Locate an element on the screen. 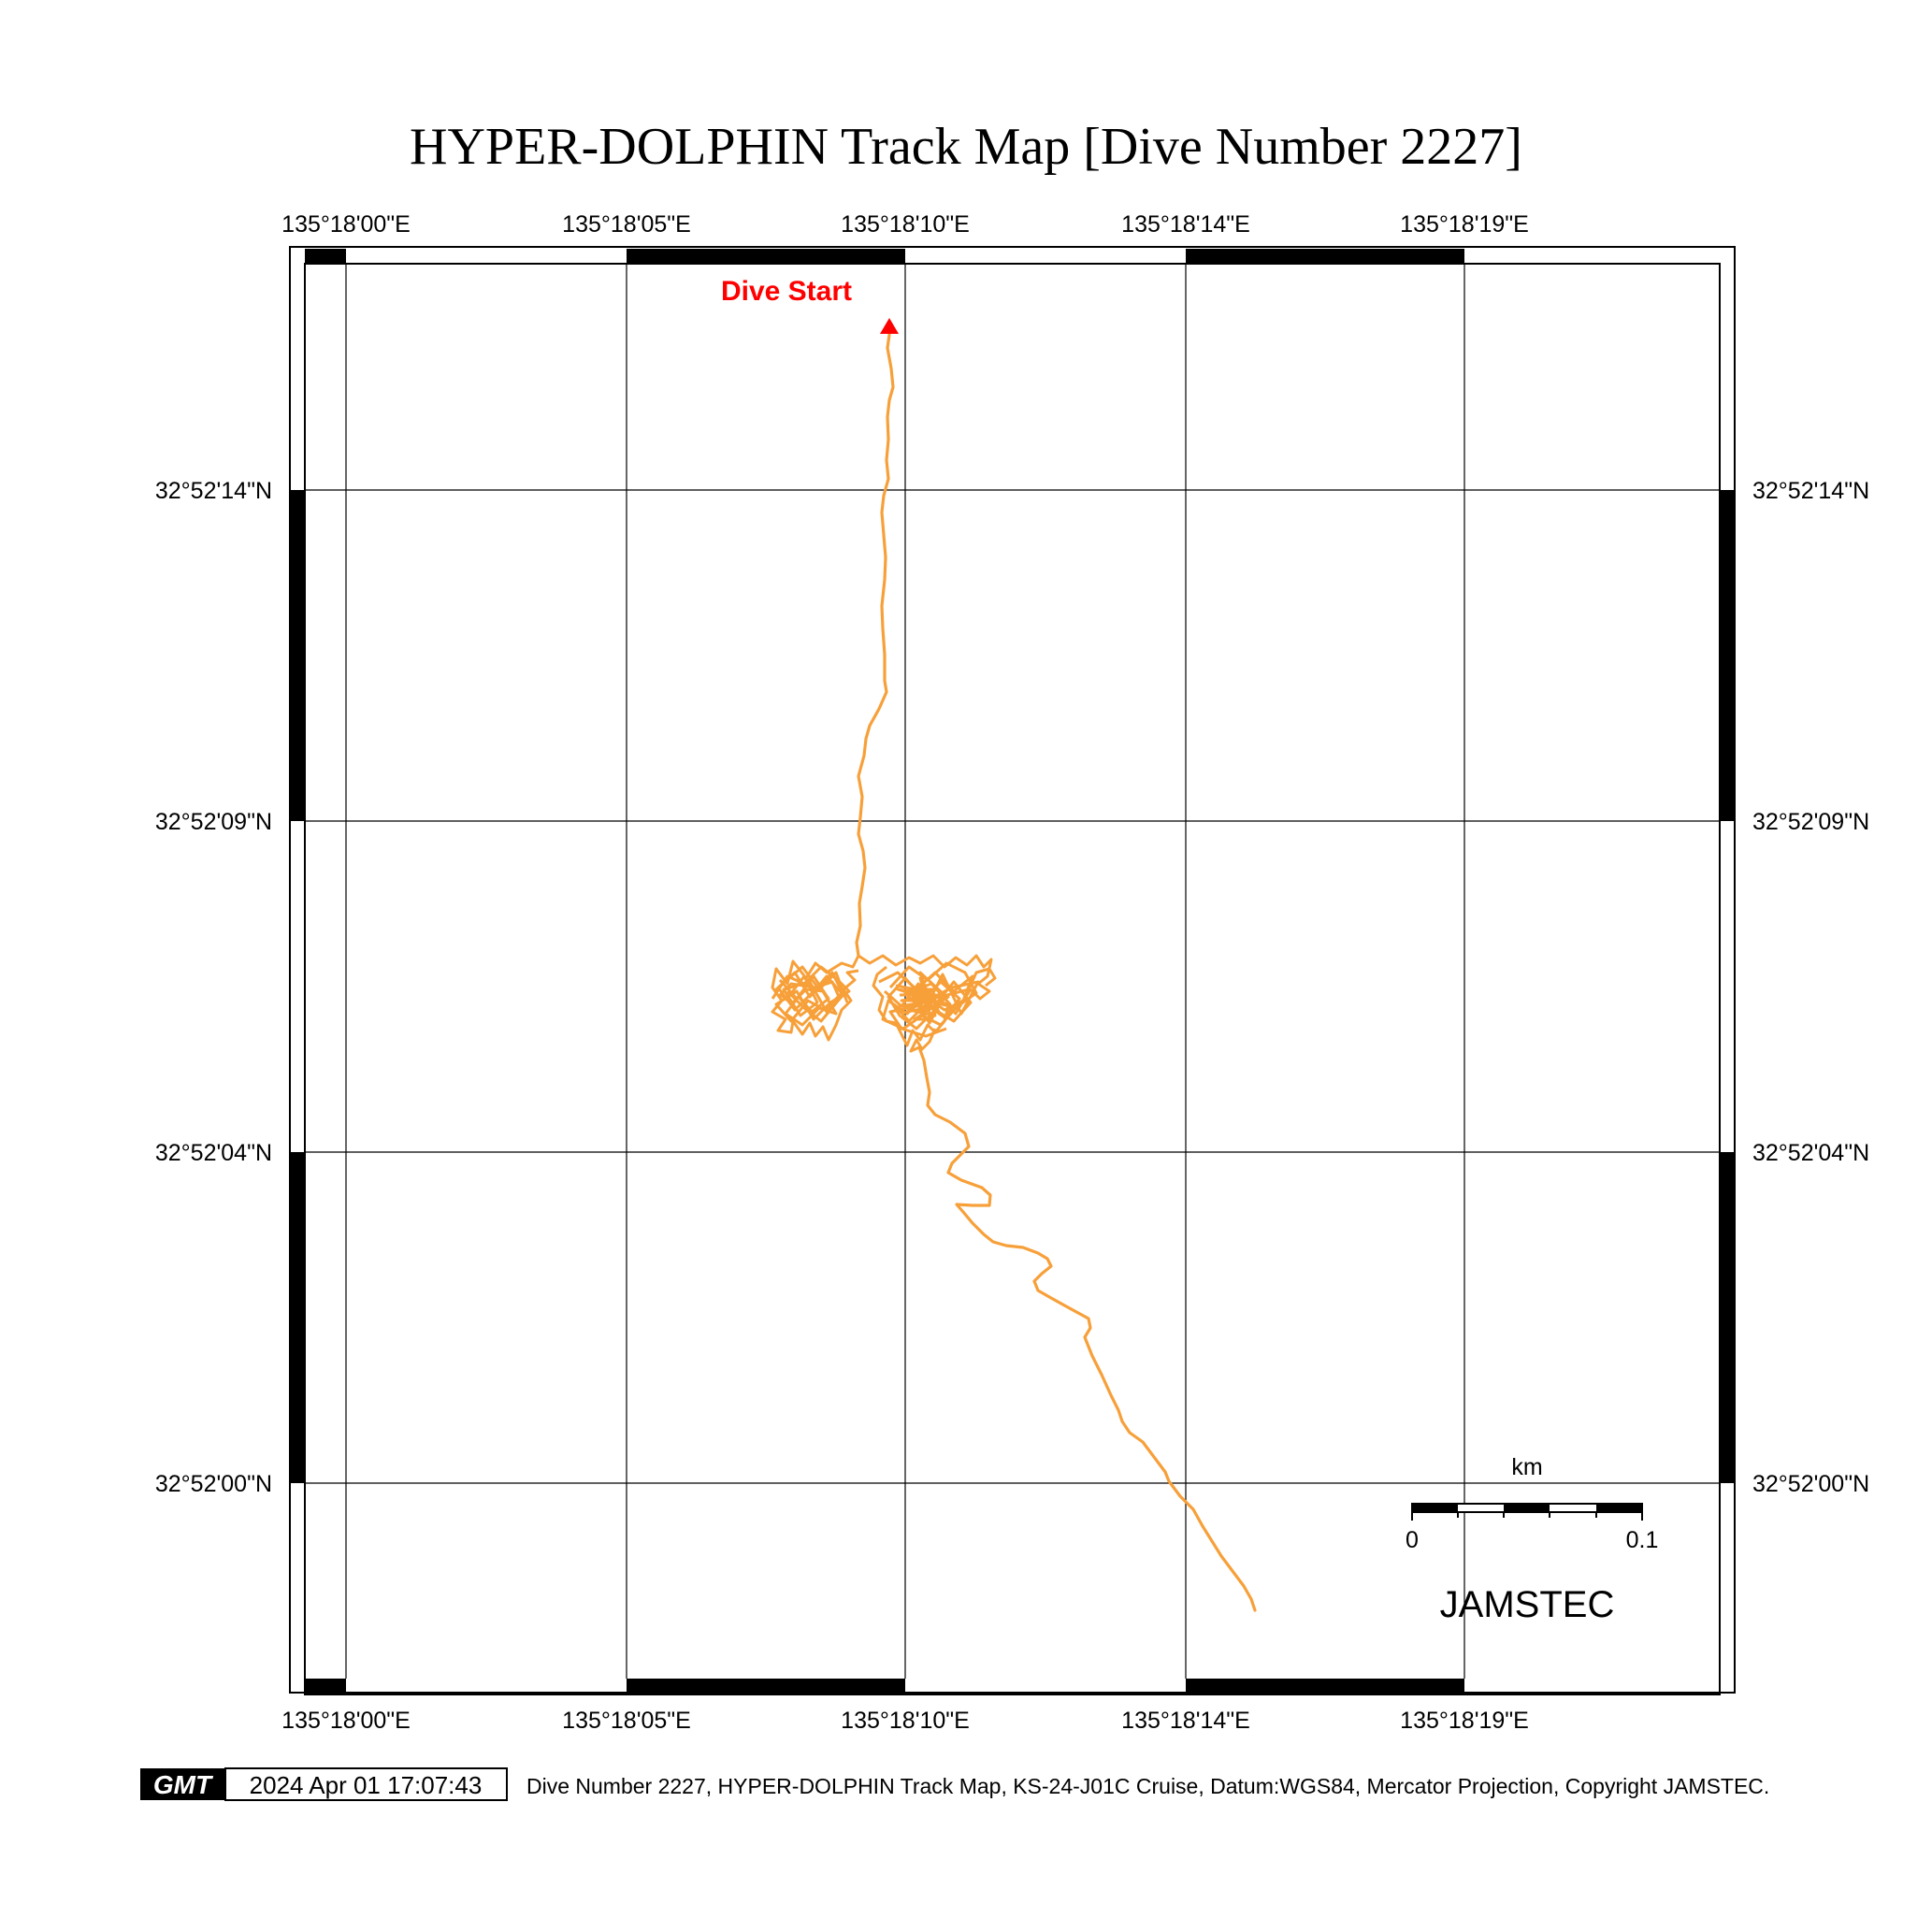 The height and width of the screenshot is (1932, 1932). lon-label-bottom-5: 135°18'19"E is located at coordinates (1464, 1721).